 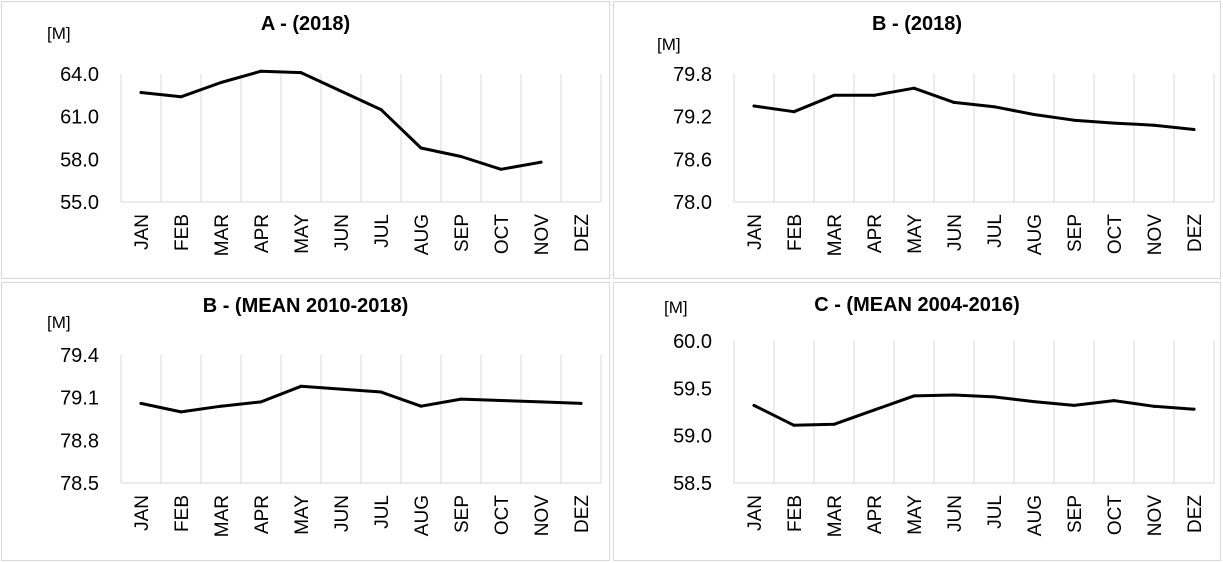 What do you see at coordinates (79, 399) in the screenshot?
I see `y-tick-label: 79.1` at bounding box center [79, 399].